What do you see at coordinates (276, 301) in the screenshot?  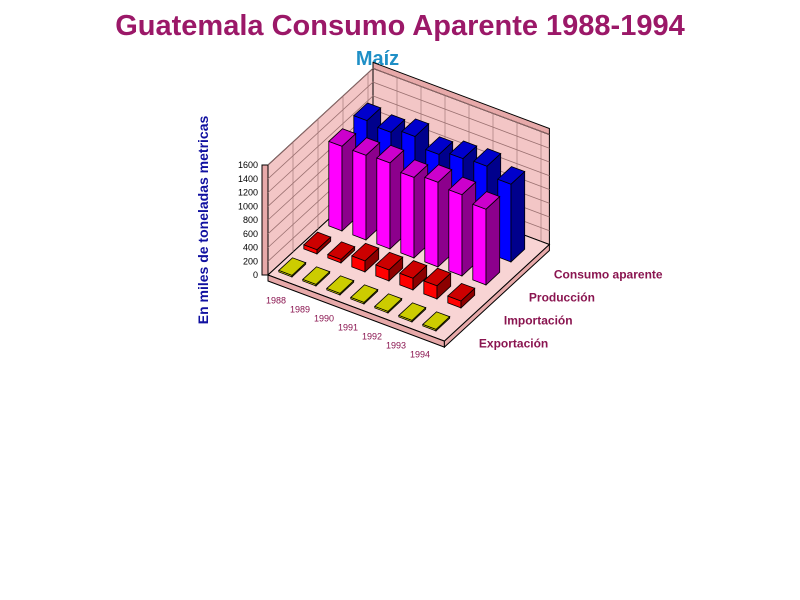 I see `x-tick-label: 1988` at bounding box center [276, 301].